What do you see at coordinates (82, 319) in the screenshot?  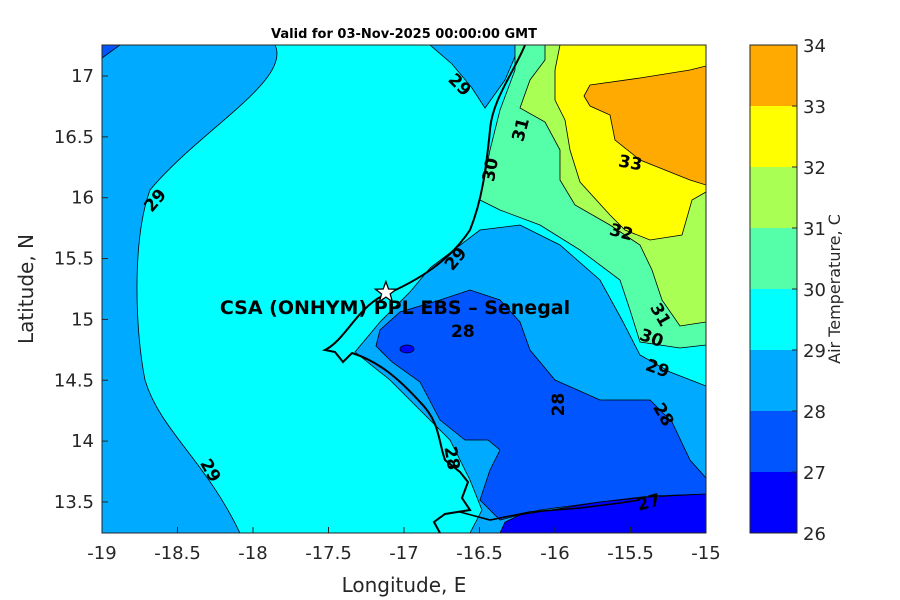 I see `y-tick-label: 15` at bounding box center [82, 319].